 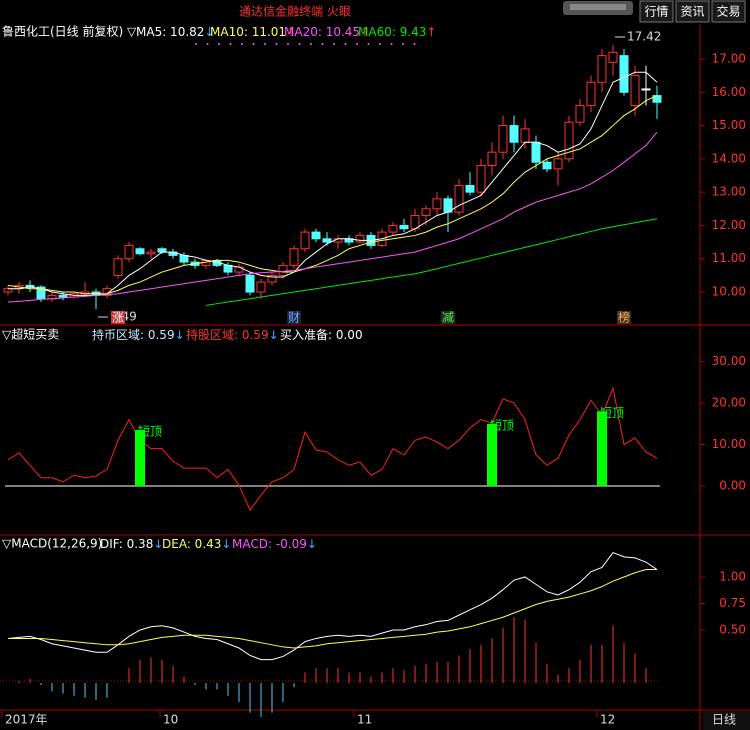 What do you see at coordinates (729, 403) in the screenshot?
I see `y-tick-label: 20.00` at bounding box center [729, 403].